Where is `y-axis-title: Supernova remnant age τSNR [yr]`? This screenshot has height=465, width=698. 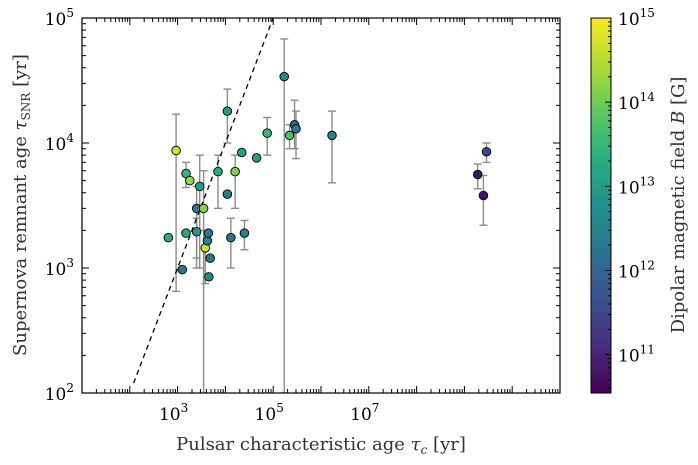 y-axis-title: Supernova remnant age τSNR [yr] is located at coordinates (22, 205).